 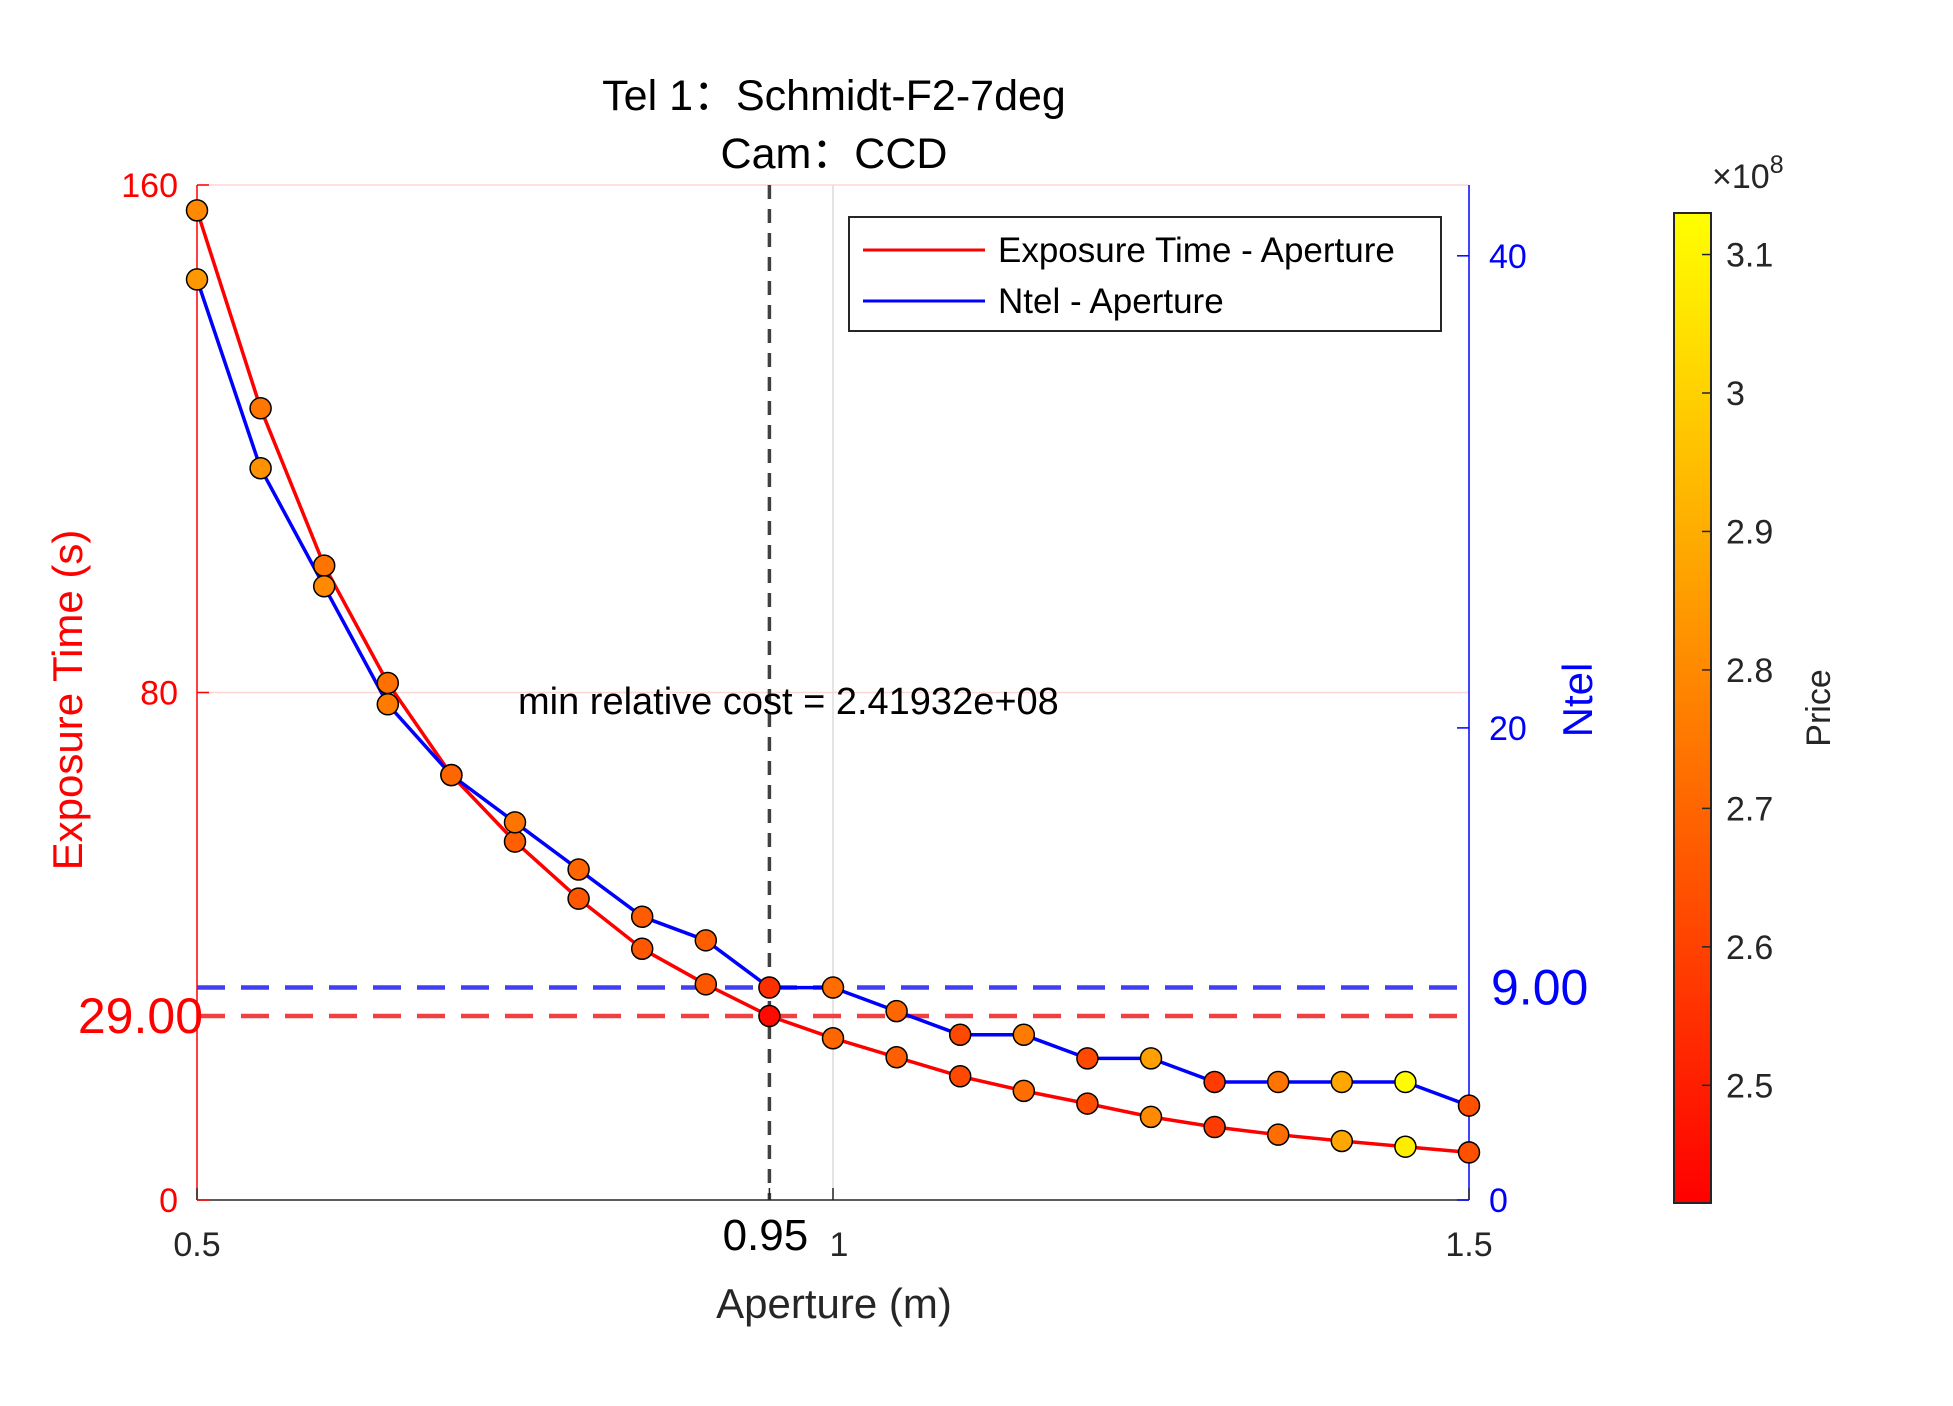 I want to click on colorbar-gradient, so click(x=1692, y=708).